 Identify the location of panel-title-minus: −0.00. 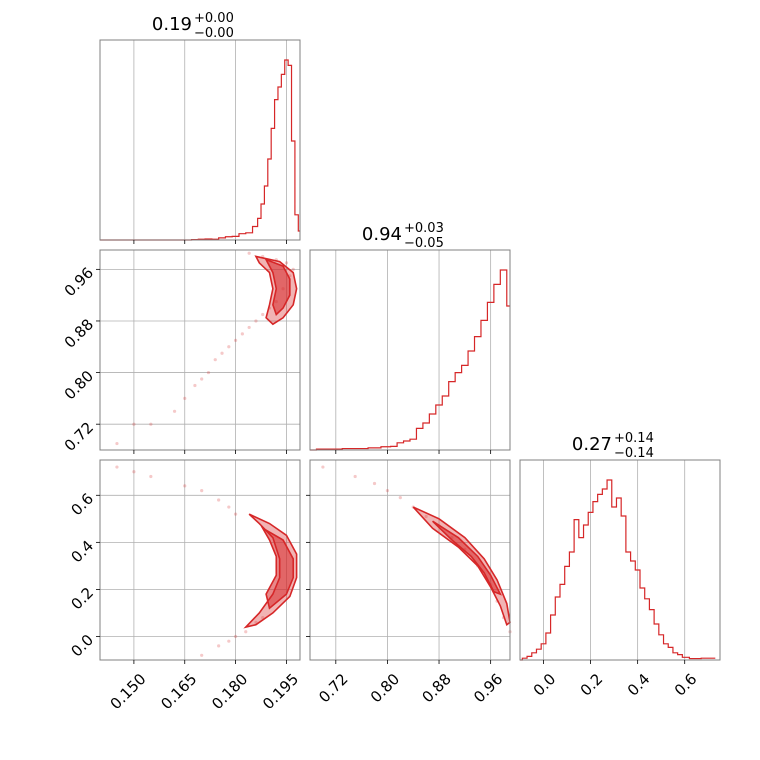
(214, 33).